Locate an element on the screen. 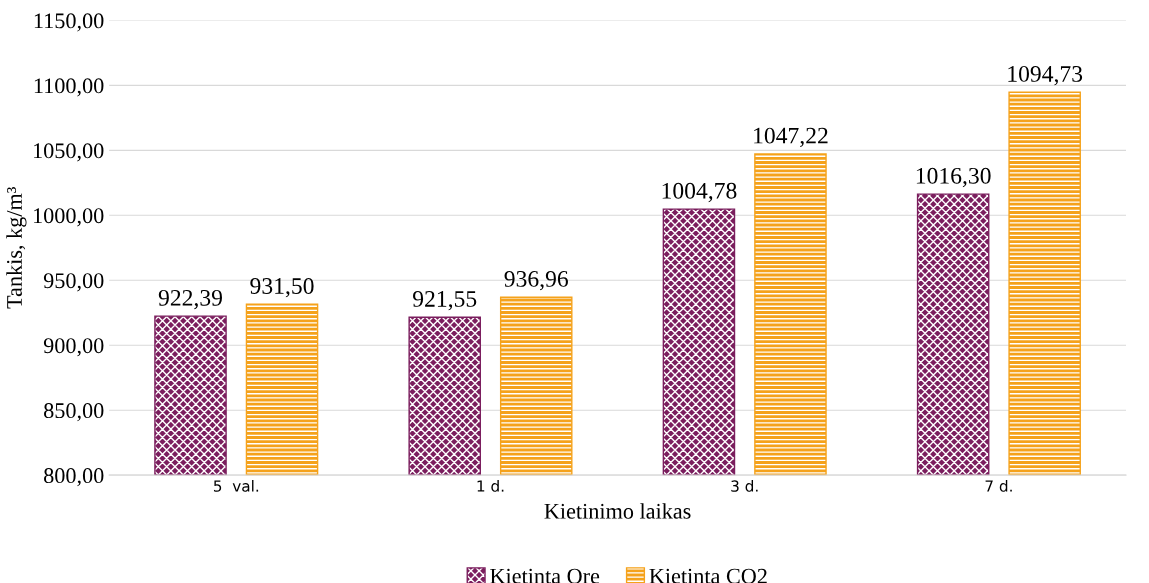 This screenshot has width=1149, height=583. y-tick-label: 1000,00 is located at coordinates (69, 217).